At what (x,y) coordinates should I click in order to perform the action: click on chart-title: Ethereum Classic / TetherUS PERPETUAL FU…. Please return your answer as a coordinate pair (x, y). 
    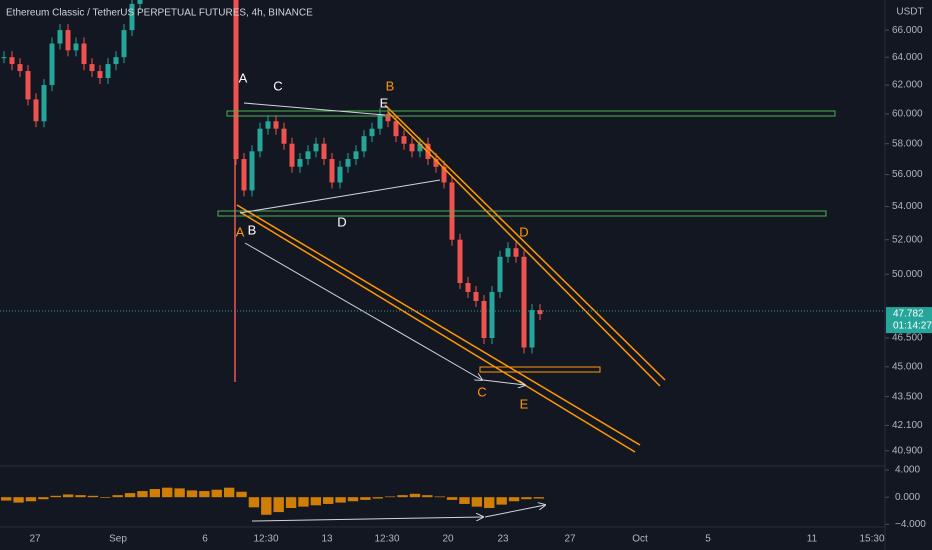
    Looking at the image, I should click on (159, 13).